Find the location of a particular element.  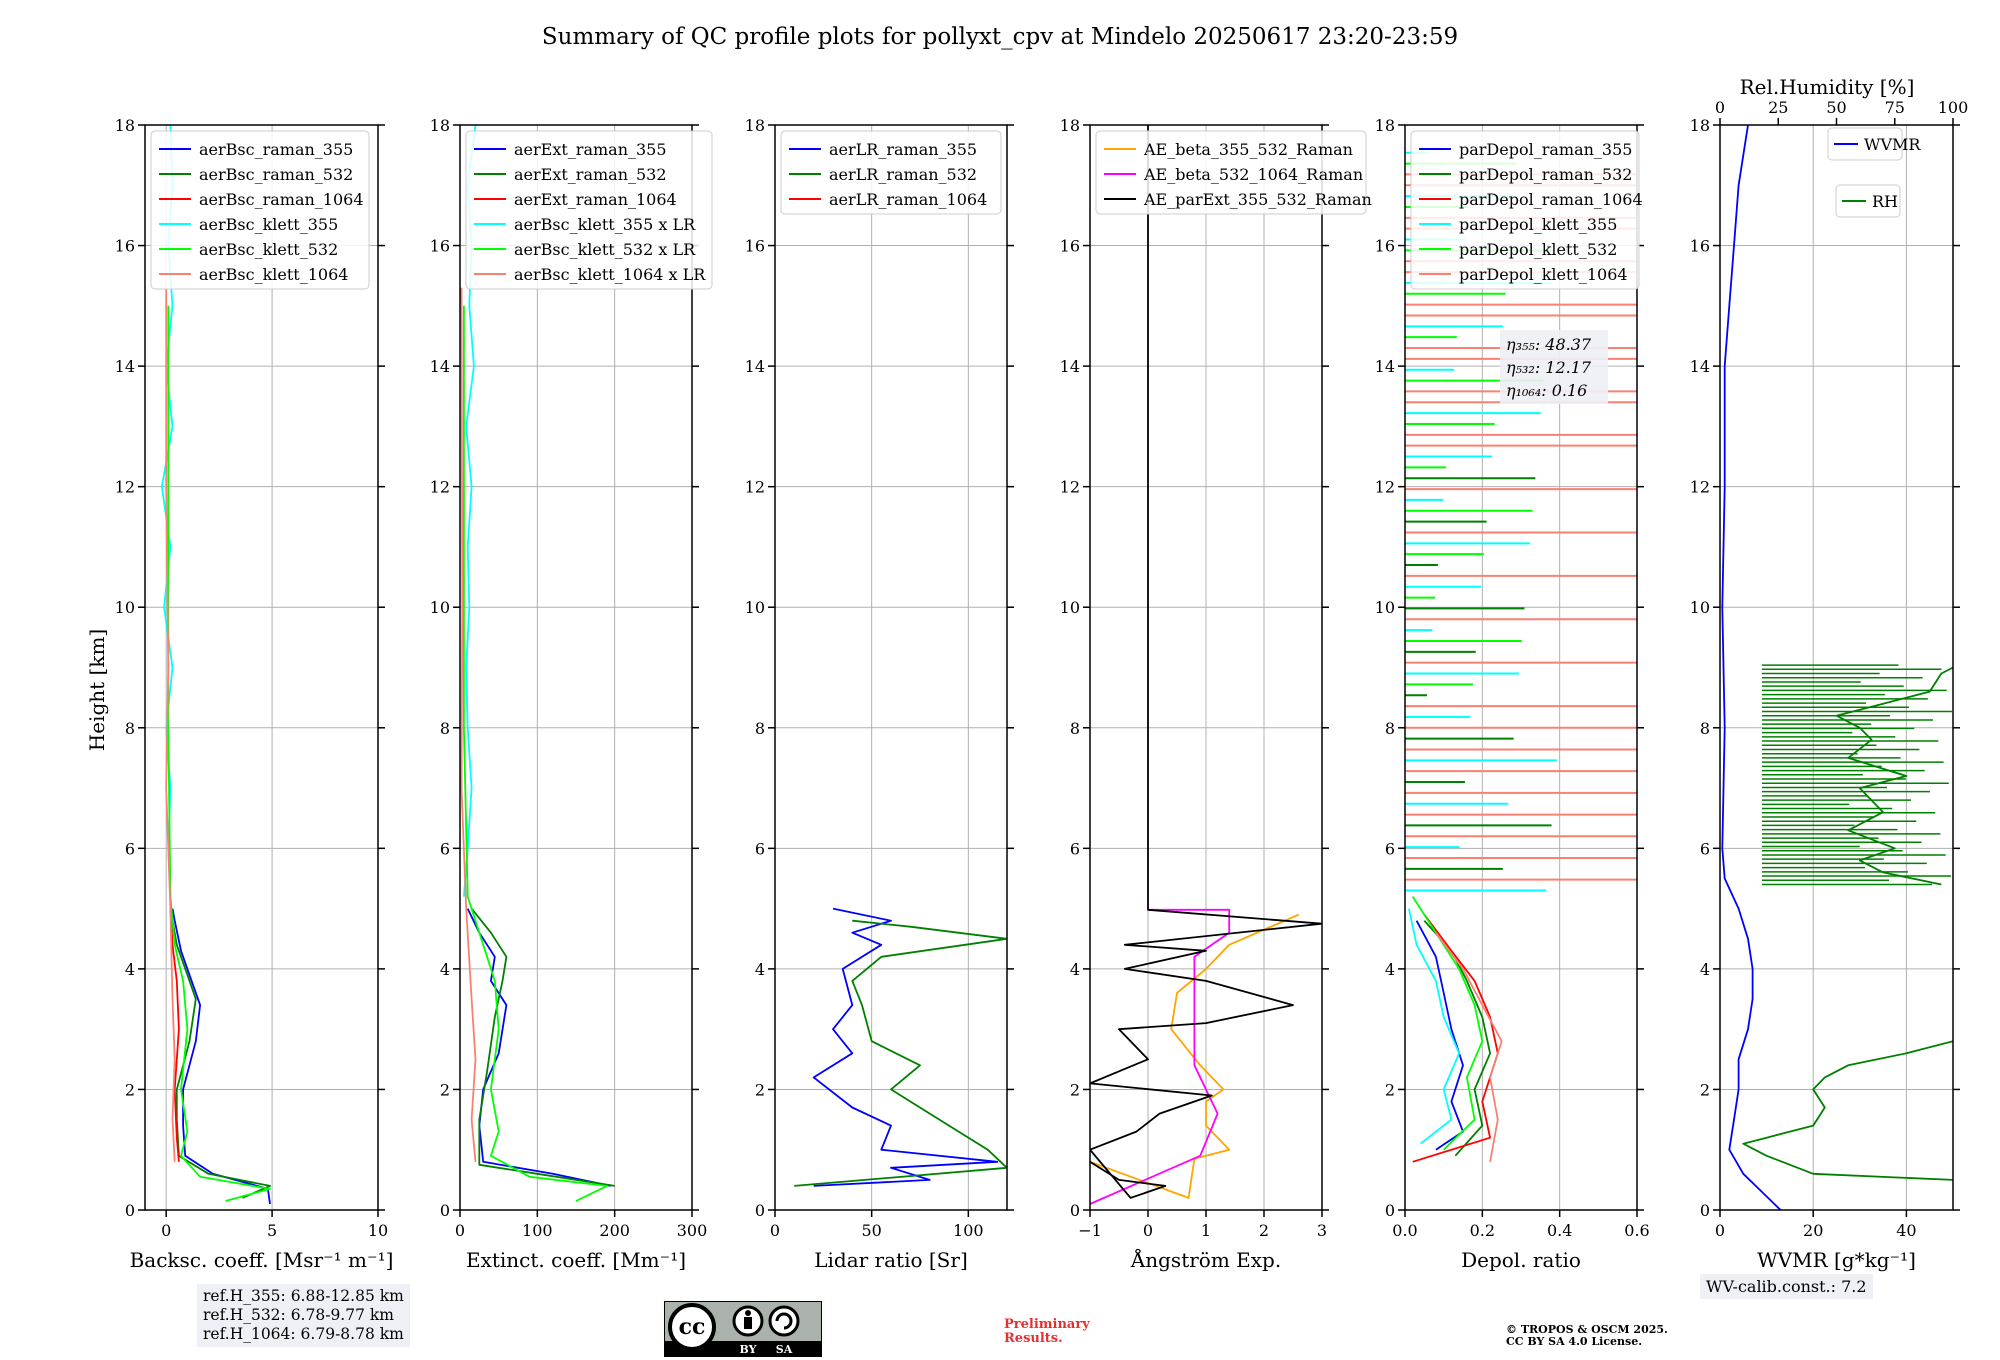

cc-by-sa-license-logo: cc BY SA is located at coordinates (743, 1329).